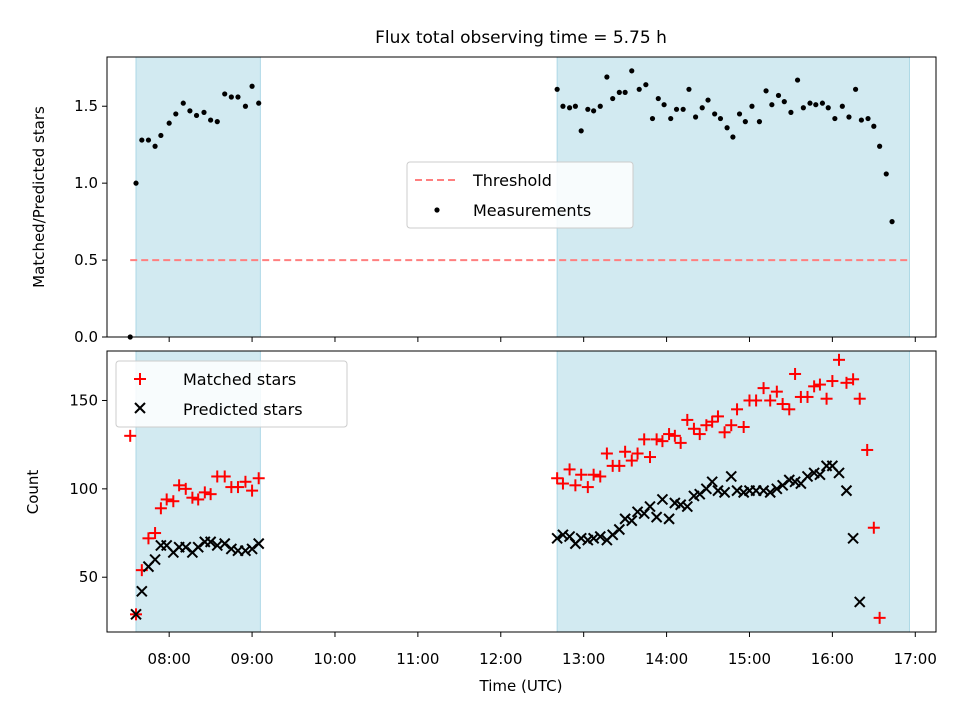  Describe the element at coordinates (83, 489) in the screenshot. I see `bottom-y-tick-label: 100` at that location.